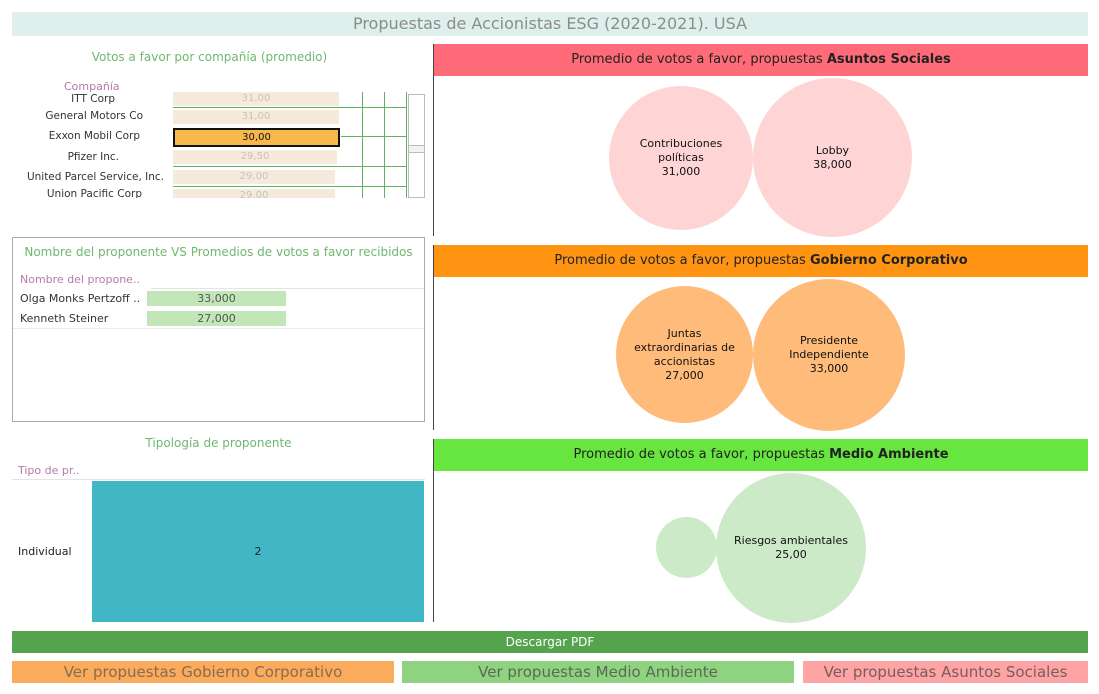  What do you see at coordinates (80, 279) in the screenshot?
I see `proponent-field-label: Nombre del propone..` at bounding box center [80, 279].